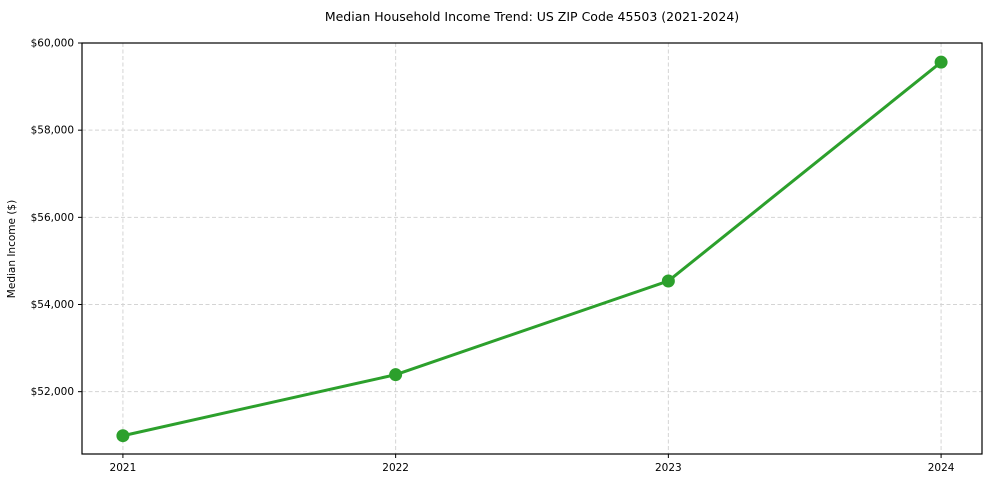 The image size is (989, 490). Describe the element at coordinates (52, 218) in the screenshot. I see `y-tick-label: $56,000` at that location.